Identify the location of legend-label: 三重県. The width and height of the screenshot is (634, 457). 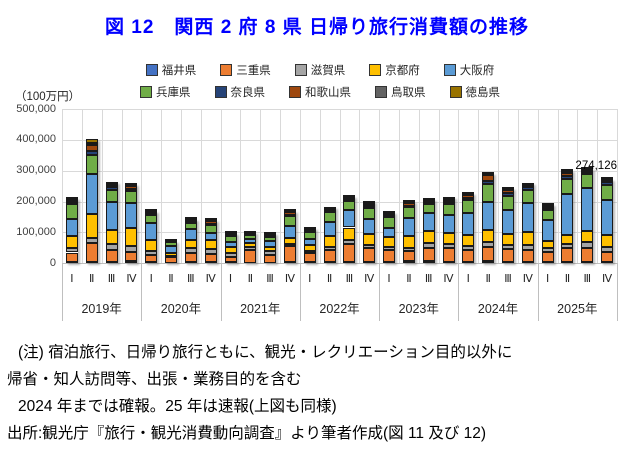
(253, 71).